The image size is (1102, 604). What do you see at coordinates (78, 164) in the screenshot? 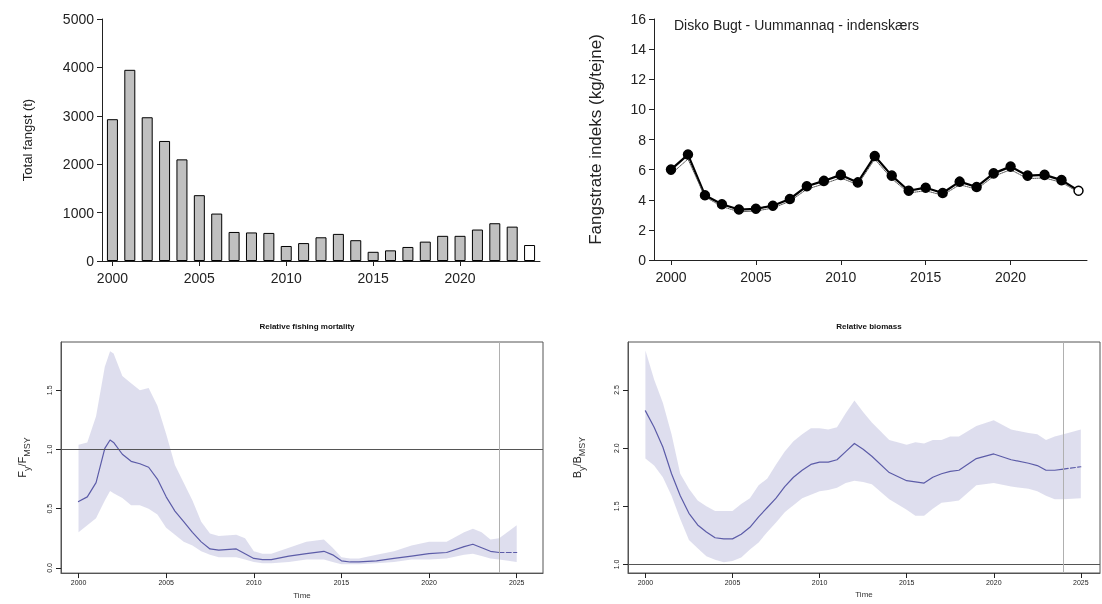
I see `y-tick-label: 2000` at bounding box center [78, 164].